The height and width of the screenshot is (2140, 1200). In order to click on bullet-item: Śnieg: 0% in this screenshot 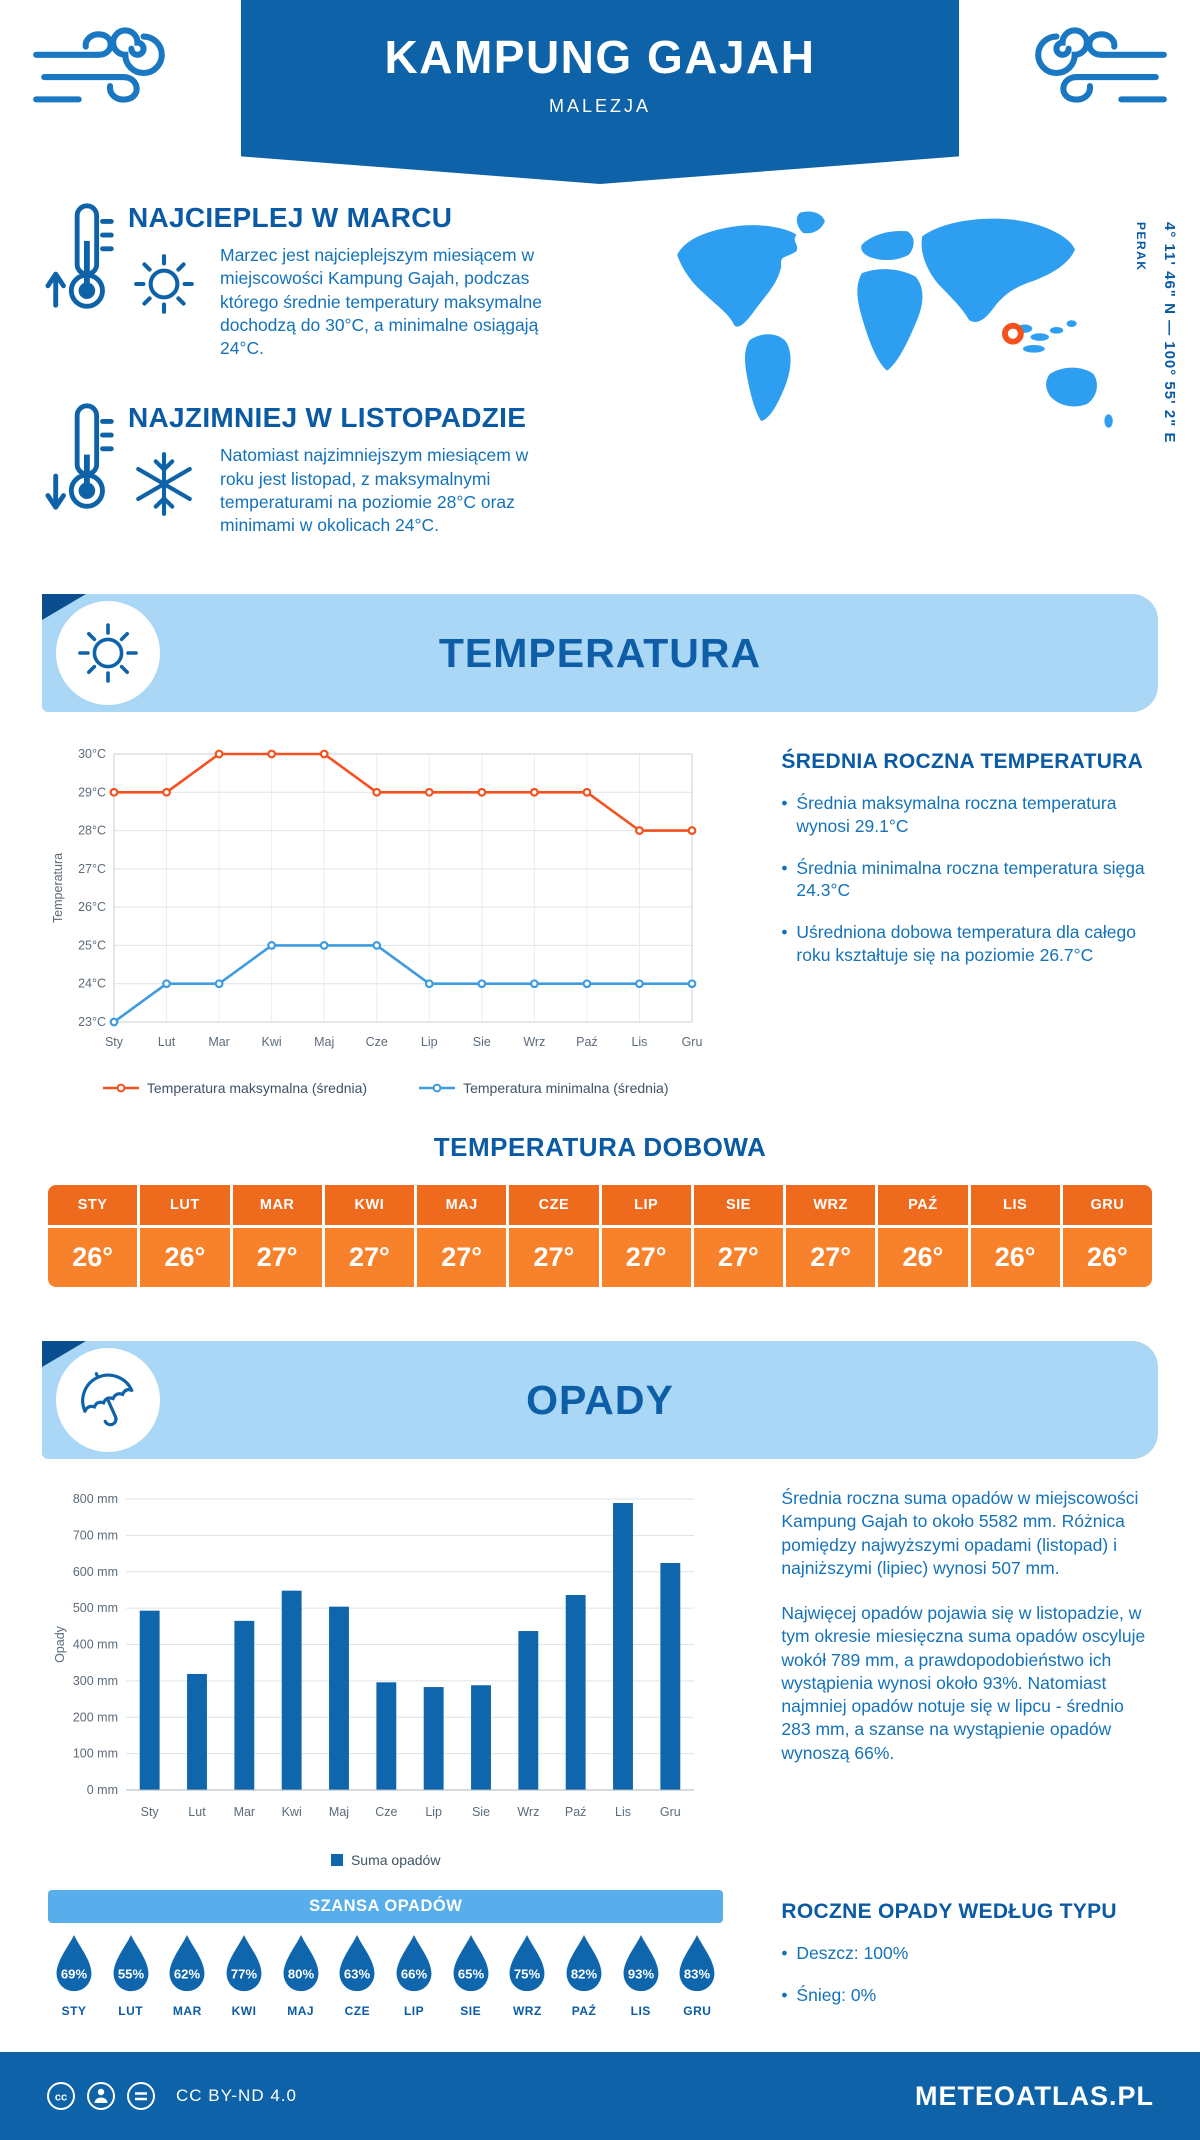, I will do `click(966, 1995)`.